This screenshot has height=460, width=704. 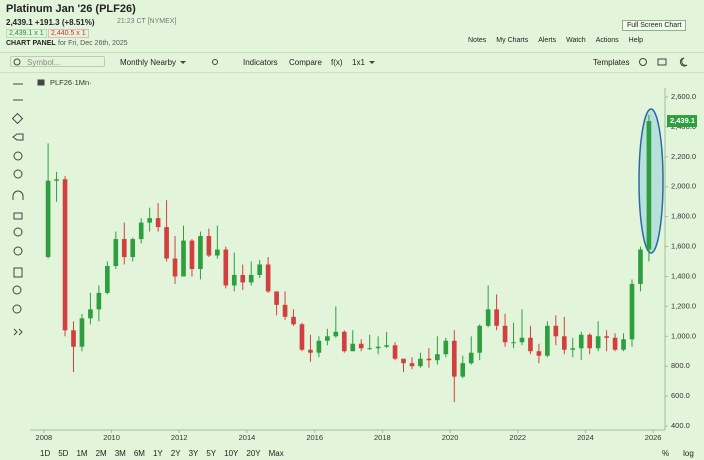 What do you see at coordinates (305, 62) in the screenshot?
I see `compare-button: Compare` at bounding box center [305, 62].